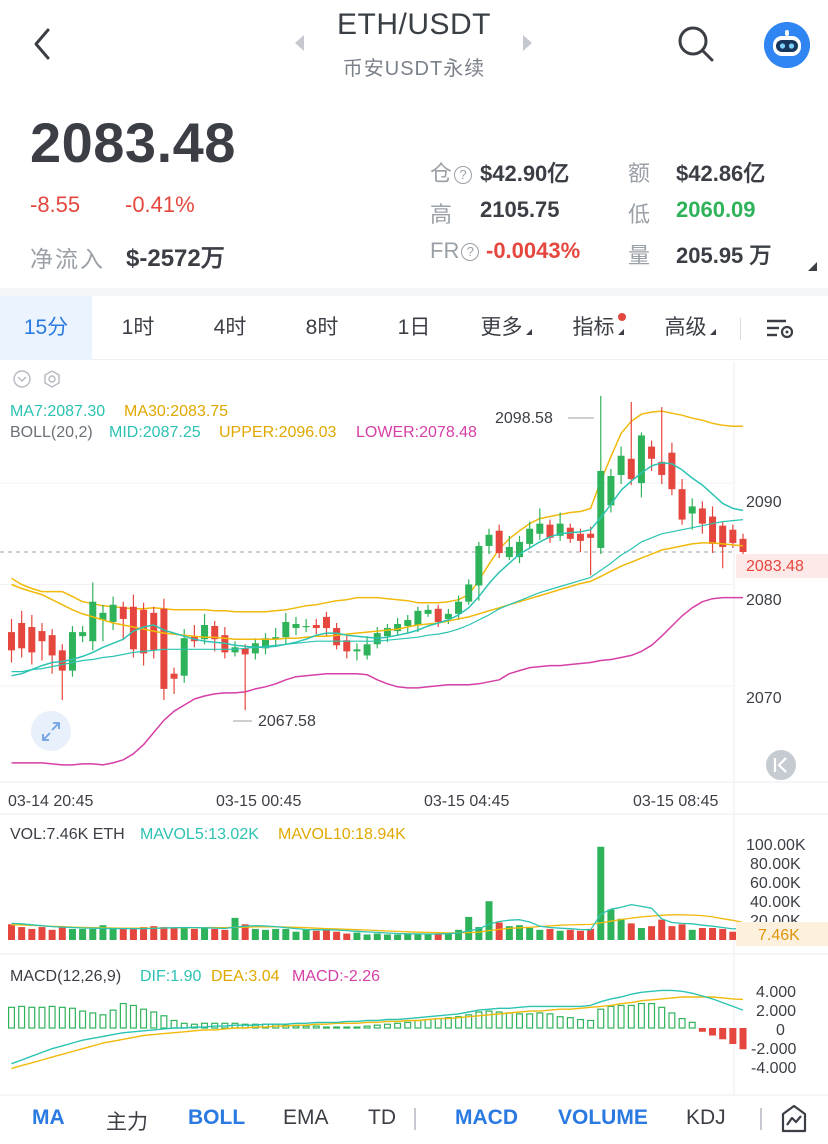 This screenshot has height=1144, width=828. What do you see at coordinates (306, 1117) in the screenshot?
I see `indicator-ema: EMA` at bounding box center [306, 1117].